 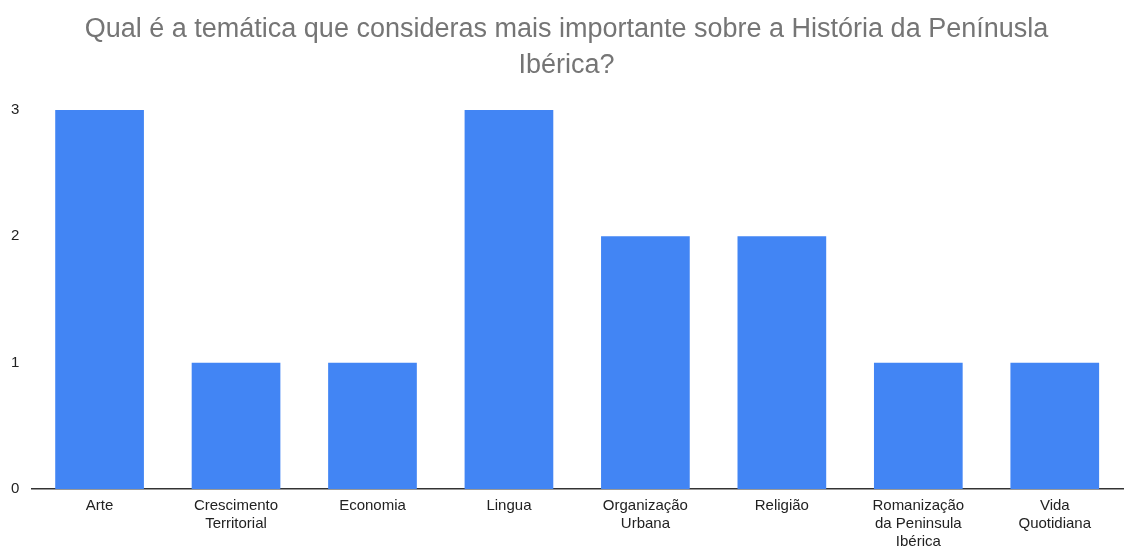 I want to click on x-tick-label: Crescimento Territorial, so click(x=236, y=514).